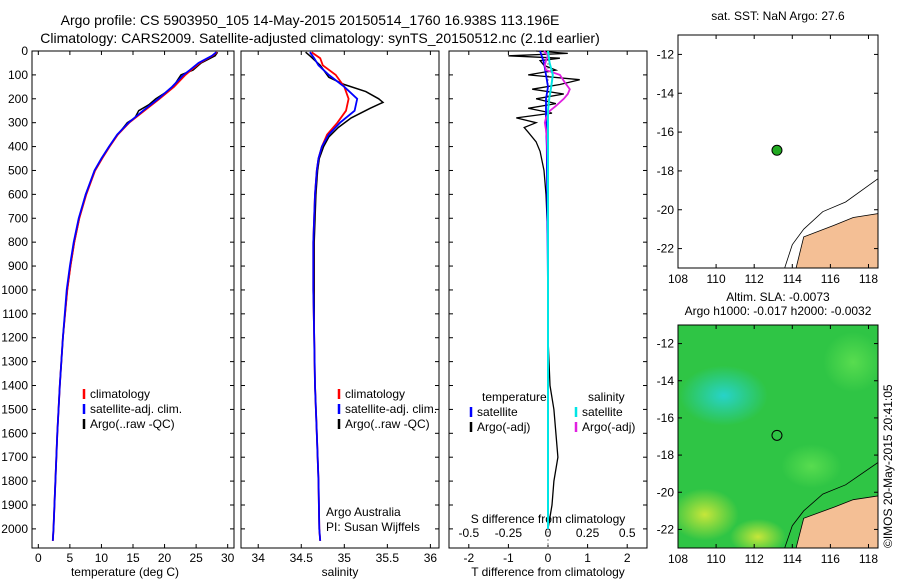 The image size is (900, 580). I want to click on diff-legend-temperature-header: temperature, so click(514, 397).